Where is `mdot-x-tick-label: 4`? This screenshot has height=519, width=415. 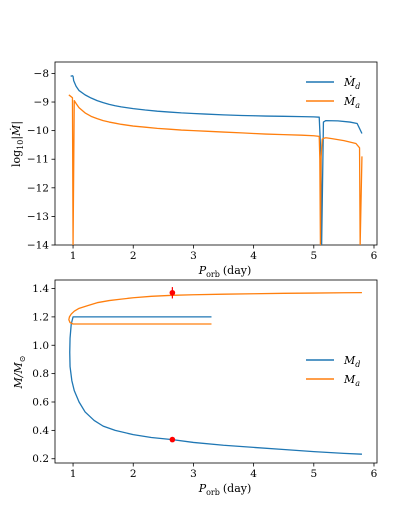
mdot-x-tick-label: 4 is located at coordinates (253, 256).